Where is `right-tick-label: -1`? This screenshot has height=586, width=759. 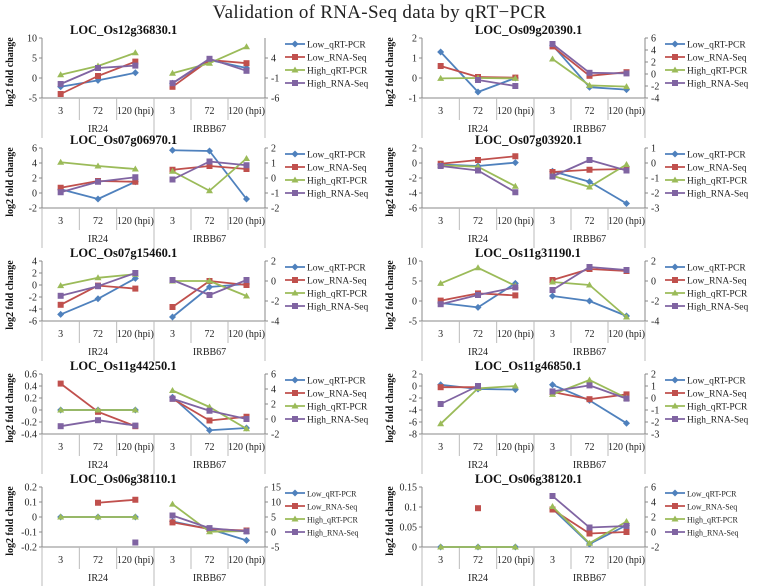 right-tick-label: -1 is located at coordinates (655, 411).